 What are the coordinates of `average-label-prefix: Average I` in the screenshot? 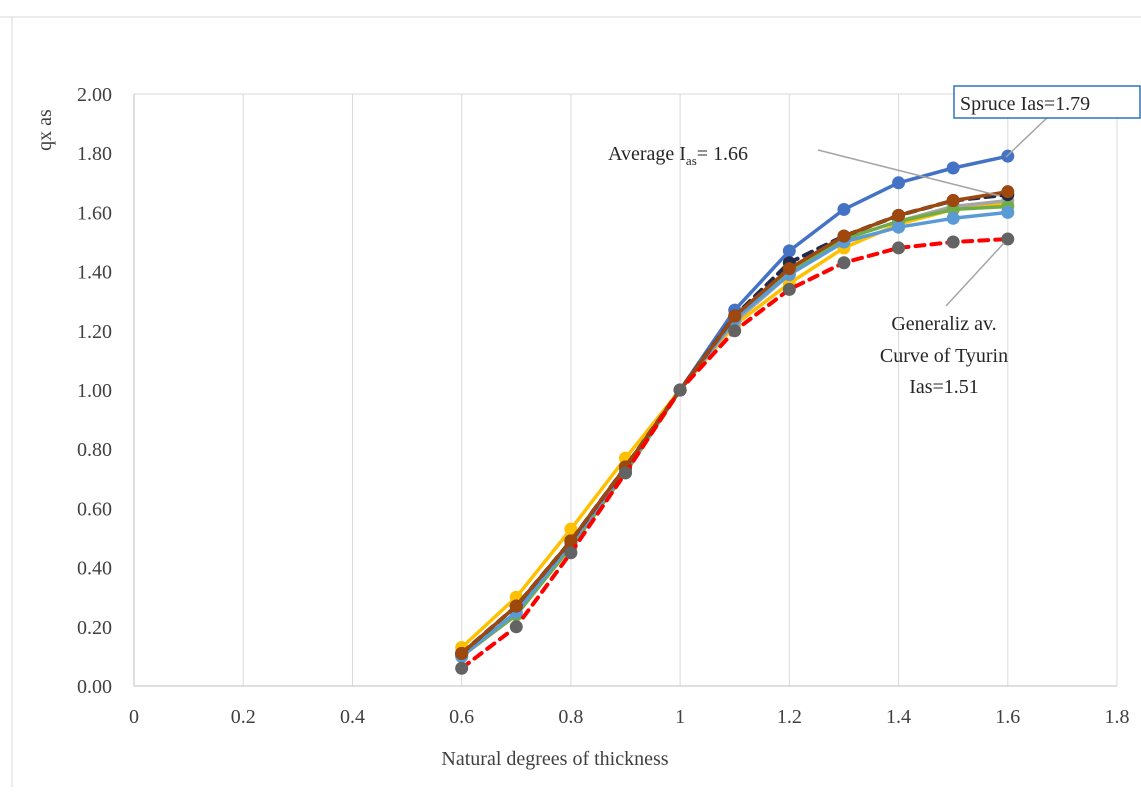 It's located at (647, 154).